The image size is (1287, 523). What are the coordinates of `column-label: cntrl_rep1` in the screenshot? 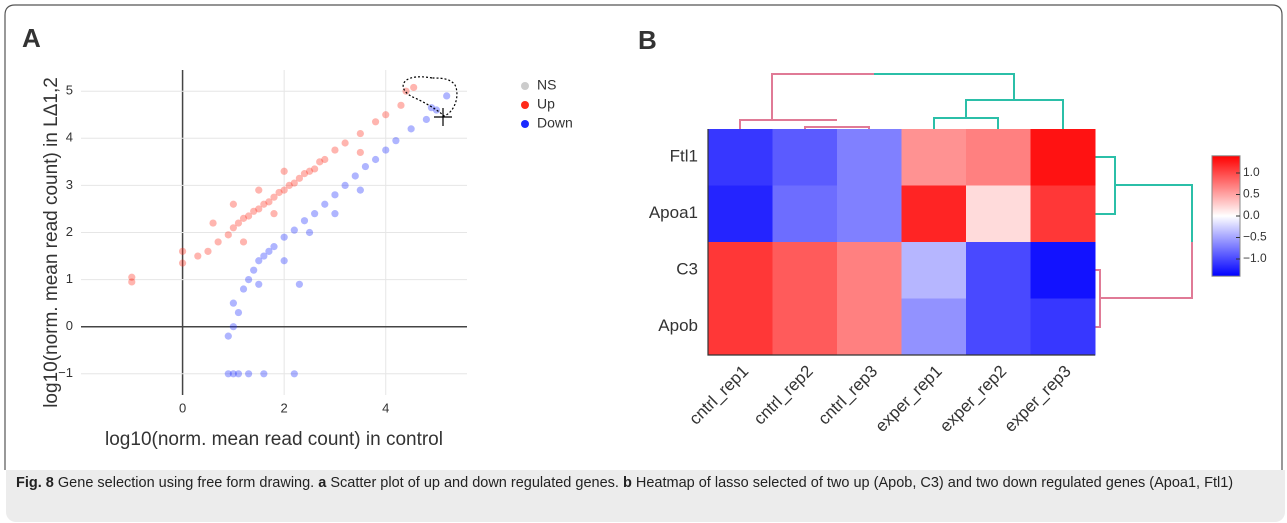 It's located at (718, 395).